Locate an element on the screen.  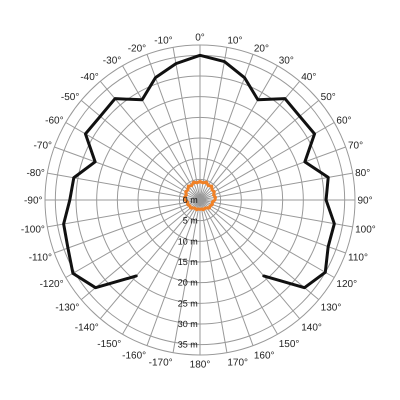
spoke-label: 150° is located at coordinates (289, 344).